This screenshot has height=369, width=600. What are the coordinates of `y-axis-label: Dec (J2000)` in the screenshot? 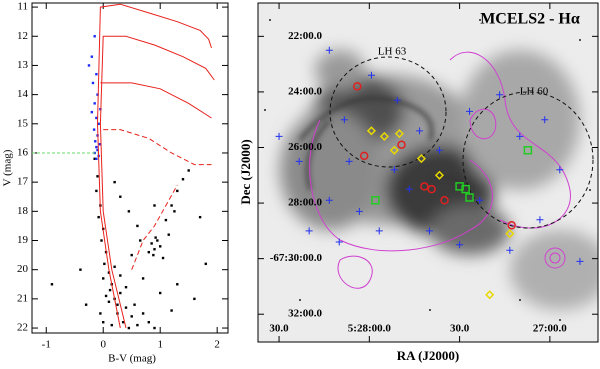 It's located at (245, 171).